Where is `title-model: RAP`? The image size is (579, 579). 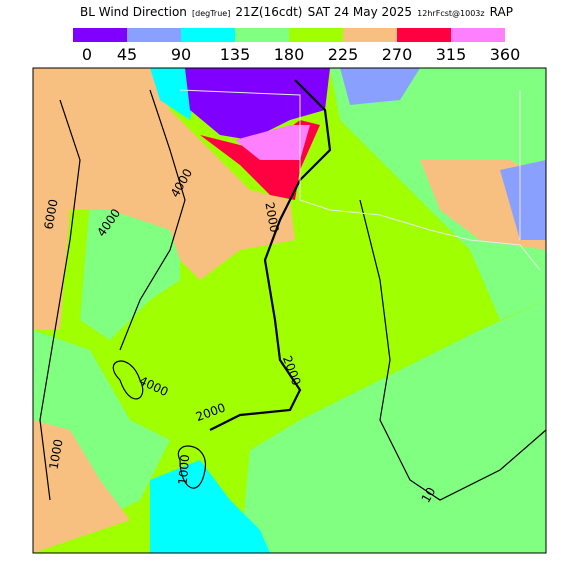 title-model: RAP is located at coordinates (501, 12).